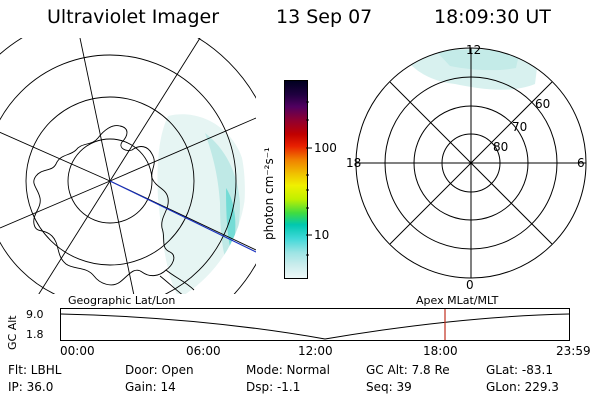 The height and width of the screenshot is (400, 600). I want to click on geographic-label: Geographic Lat/Lon, so click(122, 300).